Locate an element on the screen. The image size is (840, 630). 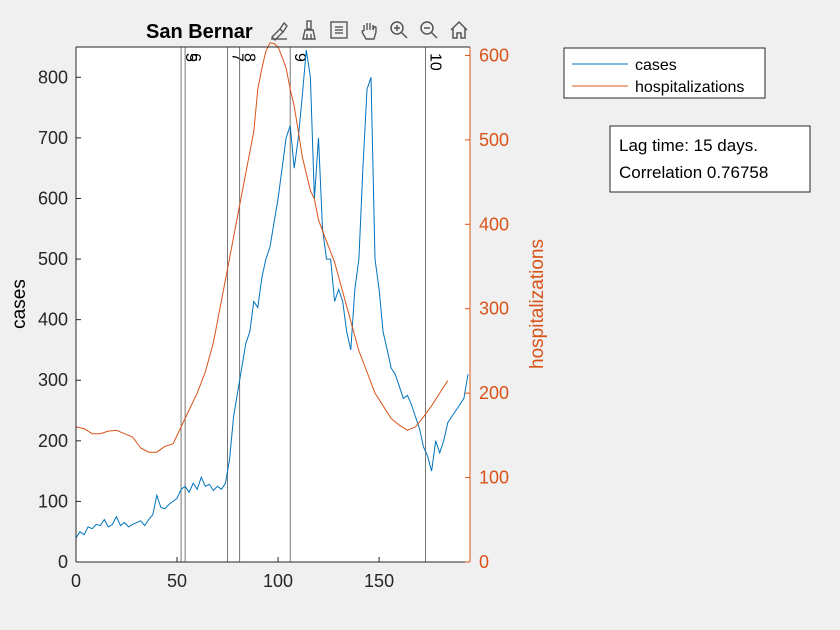
y-left-tick-label: 200 is located at coordinates (53, 441).